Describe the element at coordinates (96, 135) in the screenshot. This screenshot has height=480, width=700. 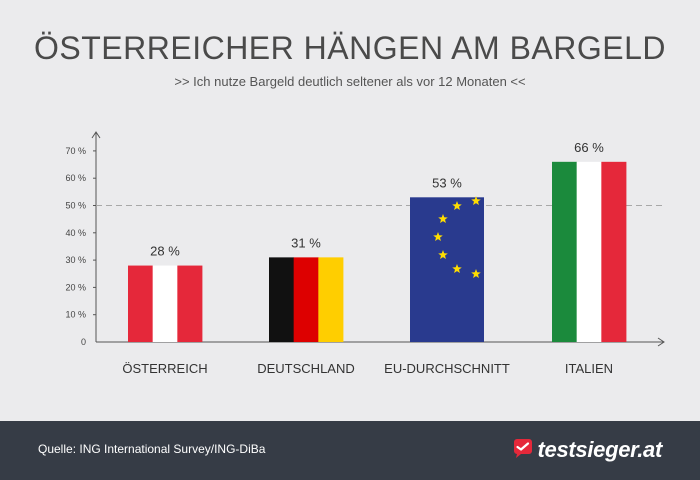
I see `y-axis-arrow` at that location.